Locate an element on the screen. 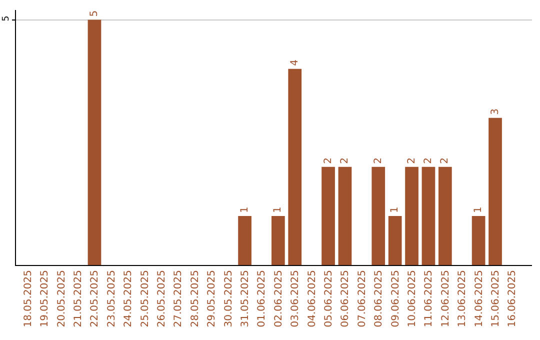  x-tick-label: 13.06.2025 is located at coordinates (462, 299).